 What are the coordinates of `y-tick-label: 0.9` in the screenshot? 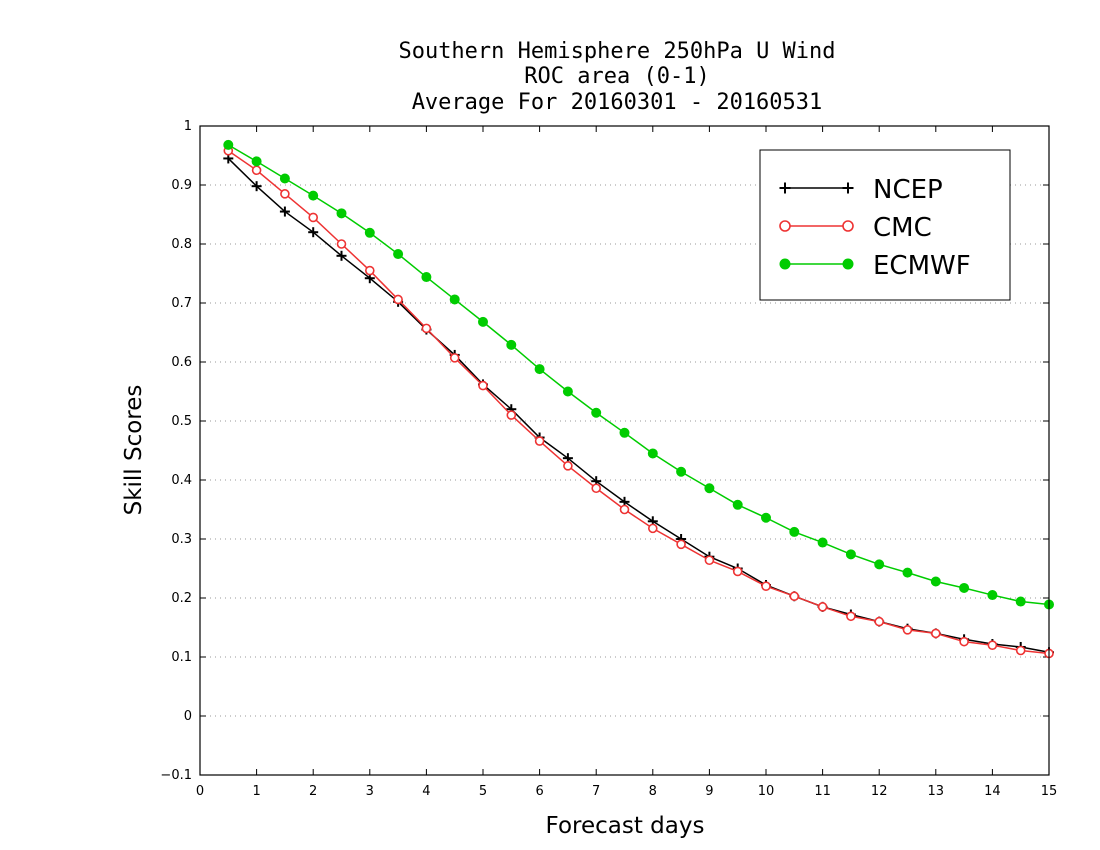 It's located at (181, 185).